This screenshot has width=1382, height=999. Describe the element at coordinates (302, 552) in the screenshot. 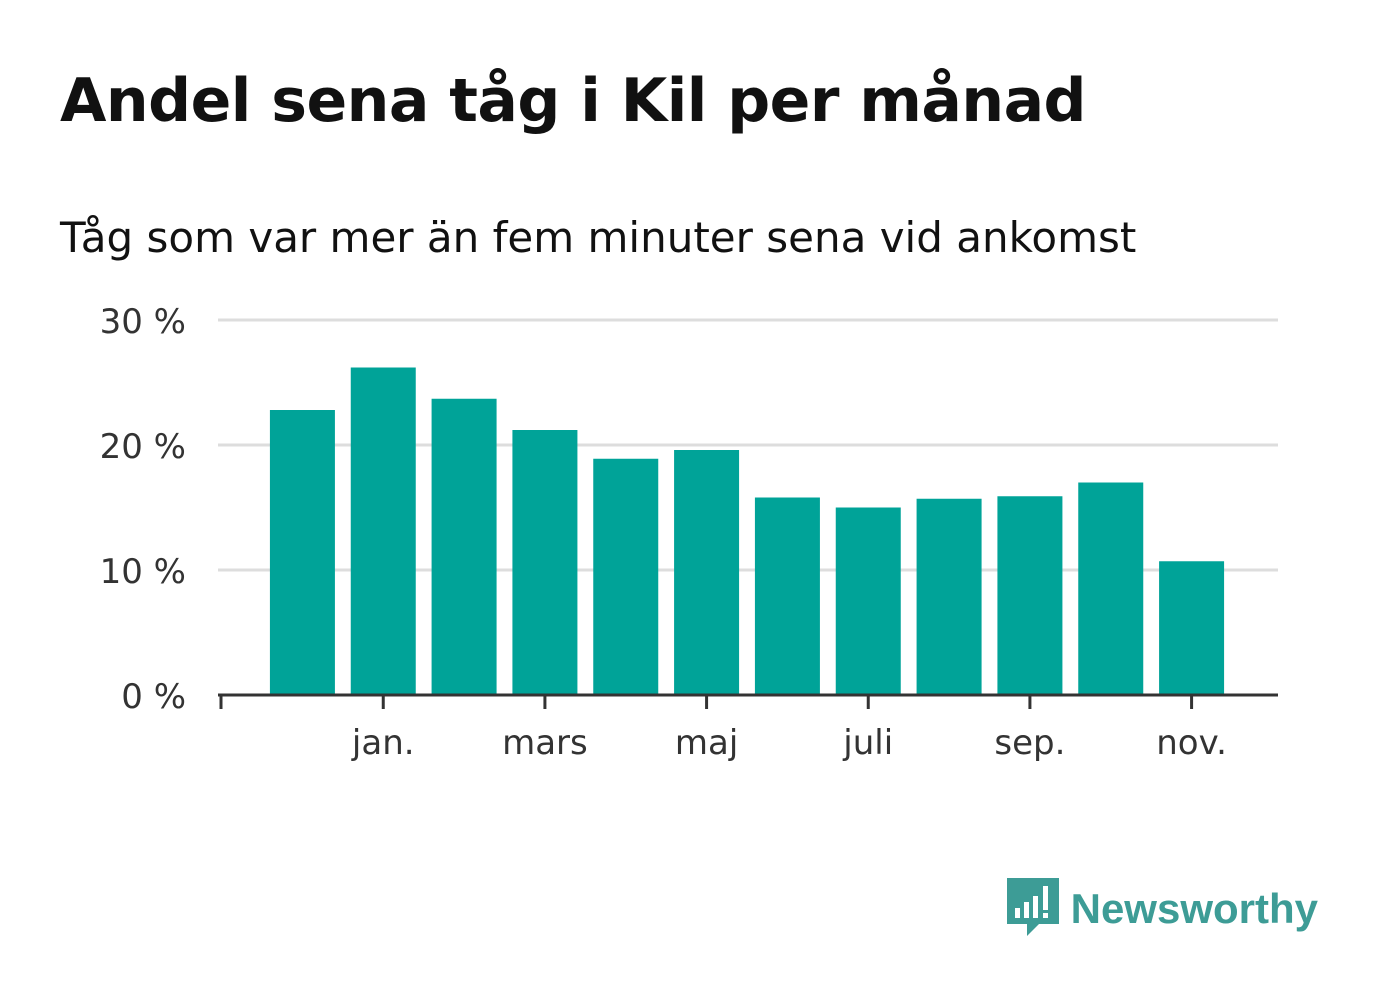

I see `bar-dec` at that location.